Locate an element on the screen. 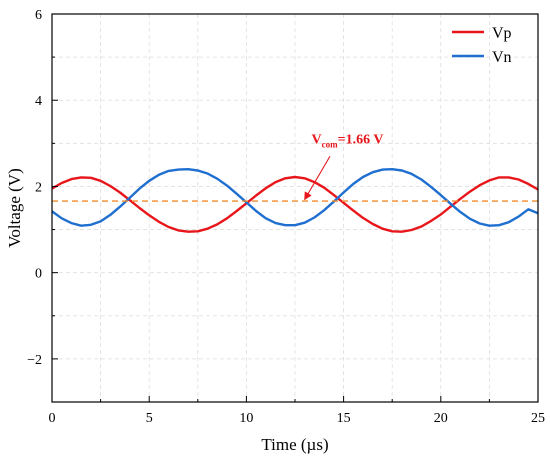 The width and height of the screenshot is (550, 466). y-tick-label: −2 is located at coordinates (34, 360).